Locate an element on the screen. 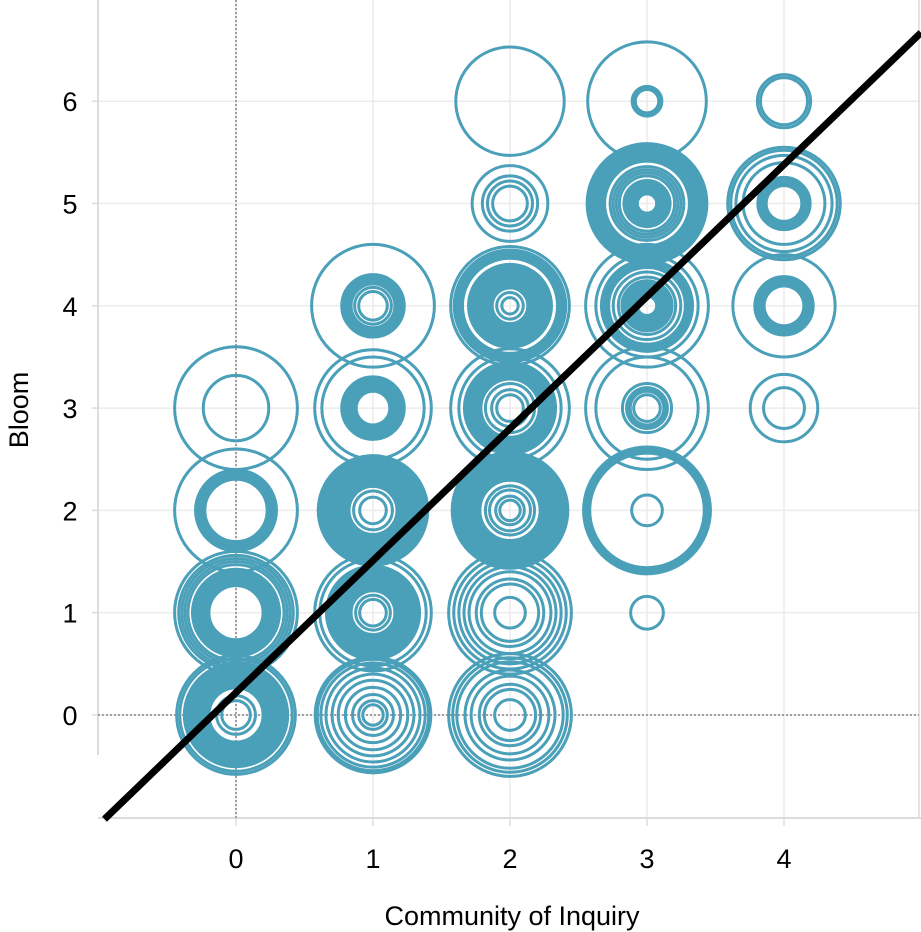  y-tick-label: 6 is located at coordinates (69, 102).